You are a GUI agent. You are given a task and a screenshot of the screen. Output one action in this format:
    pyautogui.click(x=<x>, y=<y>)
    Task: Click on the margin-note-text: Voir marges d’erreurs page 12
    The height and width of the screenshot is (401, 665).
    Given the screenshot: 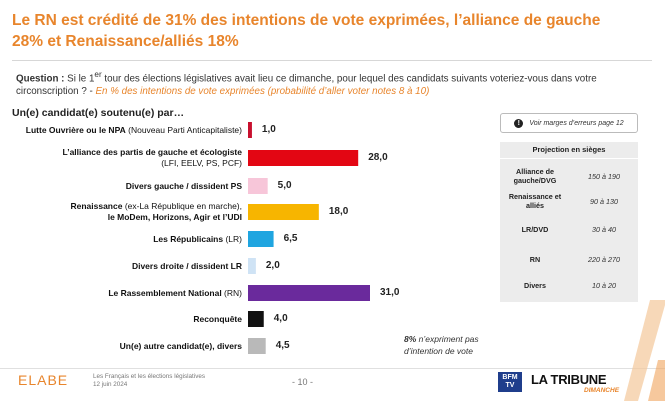 What is the action you would take?
    pyautogui.click(x=576, y=123)
    